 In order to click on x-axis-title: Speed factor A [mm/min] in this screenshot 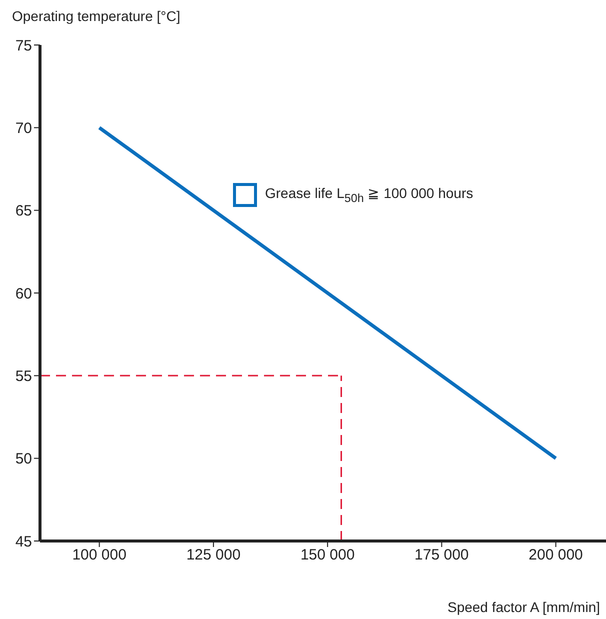, I will do `click(523, 607)`.